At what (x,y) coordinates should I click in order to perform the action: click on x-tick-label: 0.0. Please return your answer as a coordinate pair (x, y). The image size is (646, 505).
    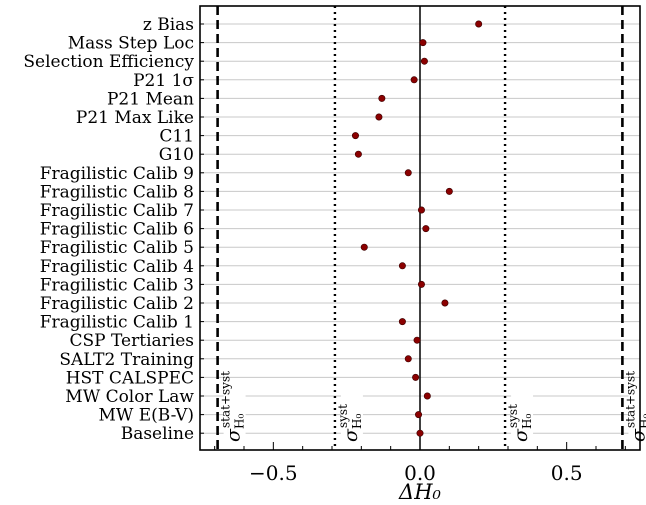
    Looking at the image, I should click on (420, 473).